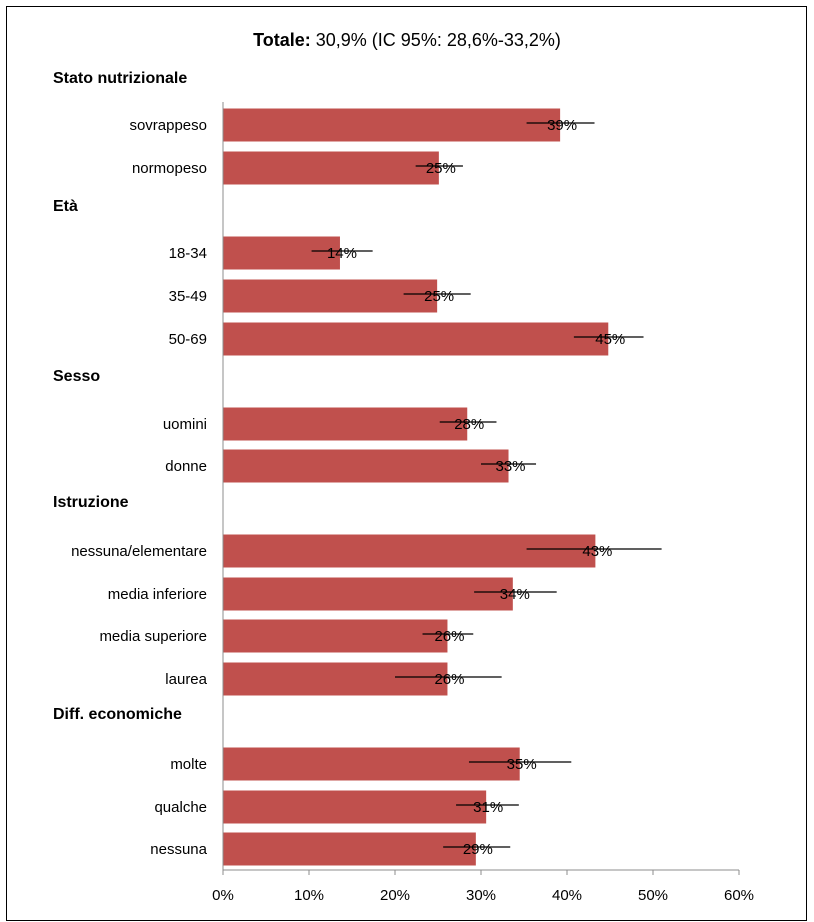  I want to click on group-label: Stato nutrizionale, so click(120, 78).